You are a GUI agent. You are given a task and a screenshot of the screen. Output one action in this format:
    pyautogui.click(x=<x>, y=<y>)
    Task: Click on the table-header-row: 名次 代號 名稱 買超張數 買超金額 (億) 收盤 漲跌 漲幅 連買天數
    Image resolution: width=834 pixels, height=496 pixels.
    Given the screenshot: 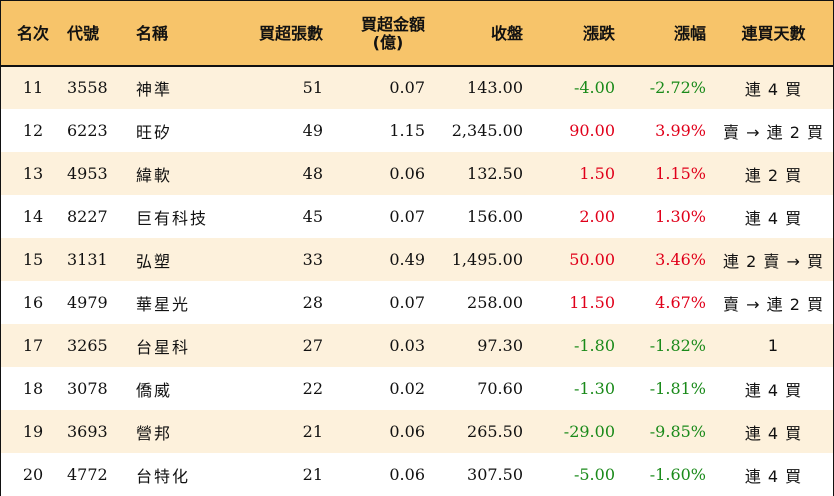 What is the action you would take?
    pyautogui.click(x=417, y=33)
    